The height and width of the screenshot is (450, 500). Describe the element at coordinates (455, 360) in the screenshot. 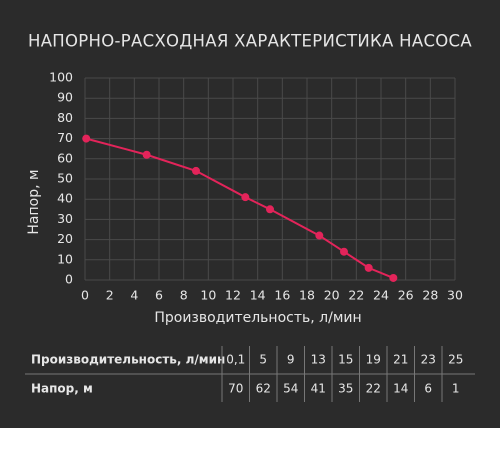

I see `table-cell: 25` at that location.